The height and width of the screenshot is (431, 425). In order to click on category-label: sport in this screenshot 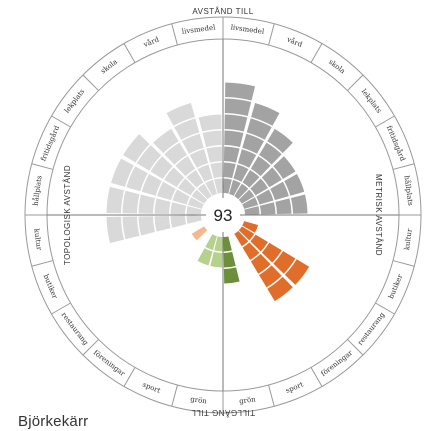, I will do `click(295, 387)`.